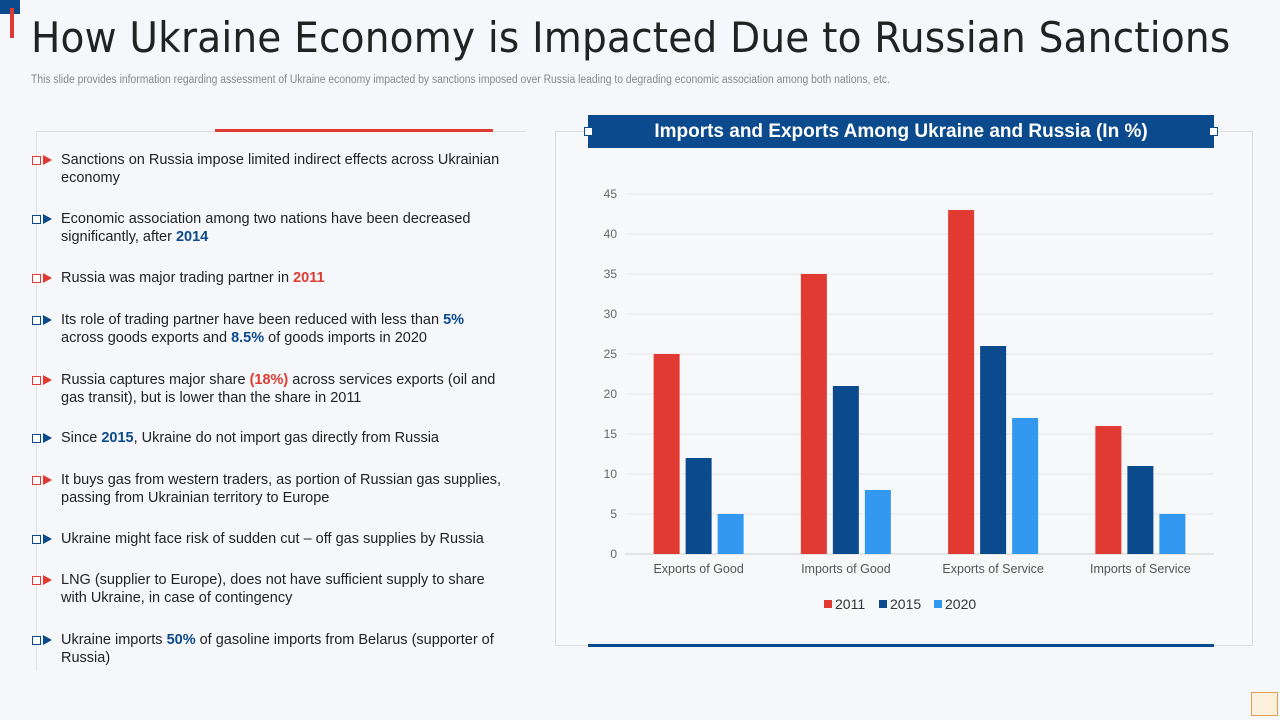  Describe the element at coordinates (309, 278) in the screenshot. I see `highlight-text: 2011` at that location.